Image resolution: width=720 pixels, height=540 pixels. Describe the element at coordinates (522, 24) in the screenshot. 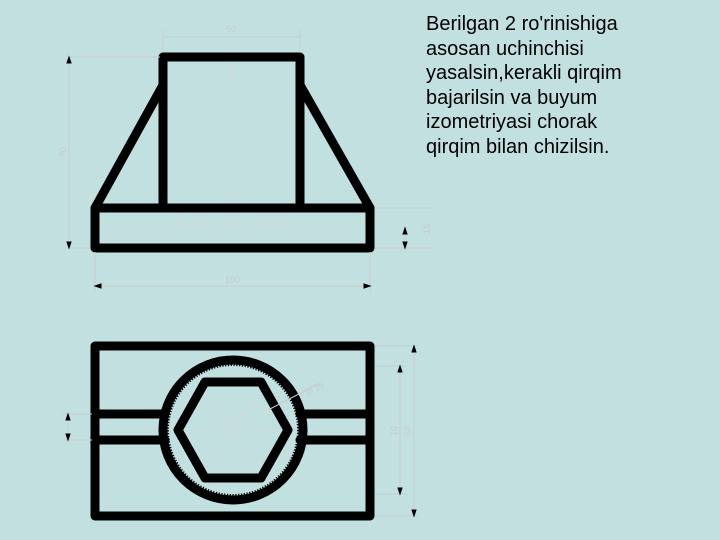

I see `task-text-line: Berilgan 2 ro'rinishiga` at that location.